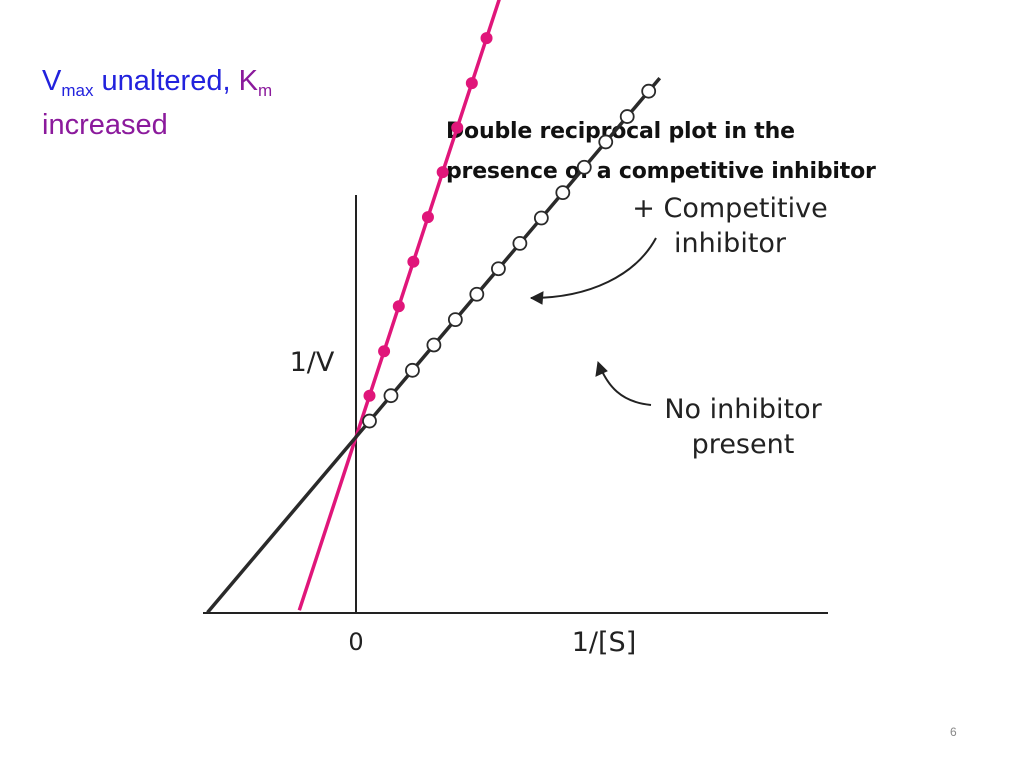 The image size is (1024, 768). Describe the element at coordinates (743, 409) in the screenshot. I see `no-inhibitor-label-line-1: No inhibitor` at that location.